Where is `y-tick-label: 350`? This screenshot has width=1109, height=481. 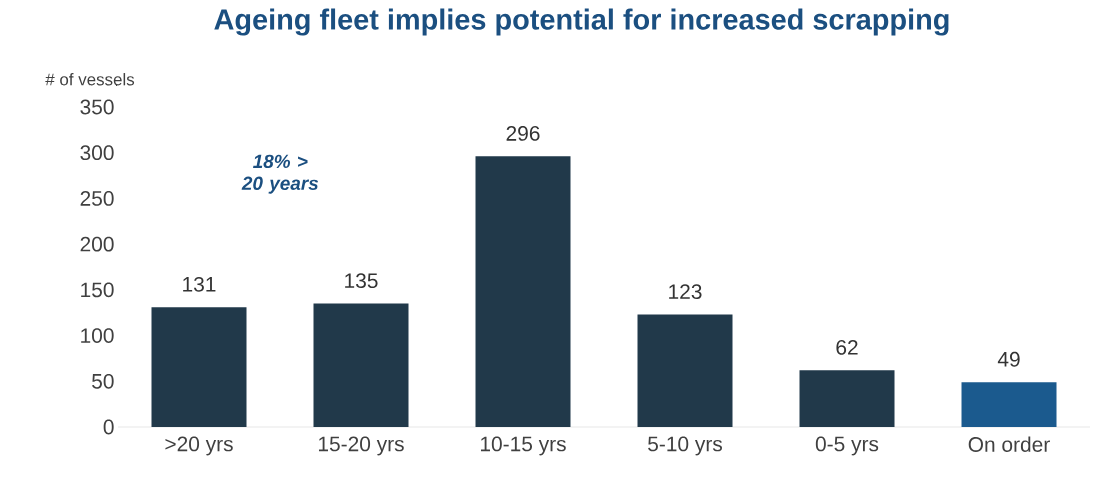 y-tick-label: 350 is located at coordinates (97, 107).